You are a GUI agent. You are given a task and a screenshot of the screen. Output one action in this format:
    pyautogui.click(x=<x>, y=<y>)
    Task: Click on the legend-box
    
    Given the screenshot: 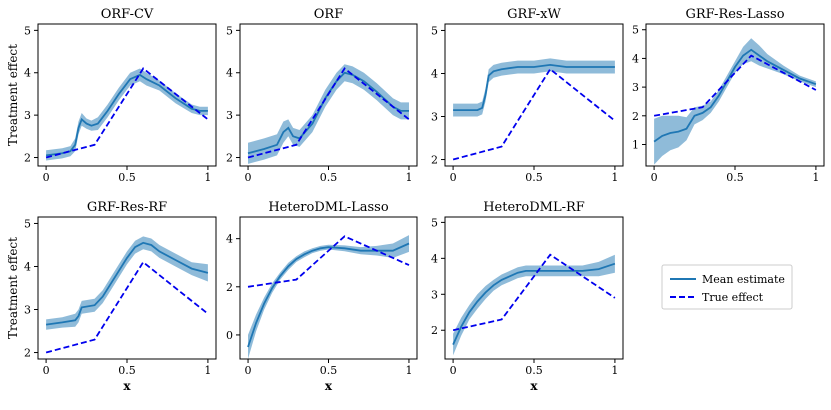 What is the action you would take?
    pyautogui.click(x=727, y=287)
    